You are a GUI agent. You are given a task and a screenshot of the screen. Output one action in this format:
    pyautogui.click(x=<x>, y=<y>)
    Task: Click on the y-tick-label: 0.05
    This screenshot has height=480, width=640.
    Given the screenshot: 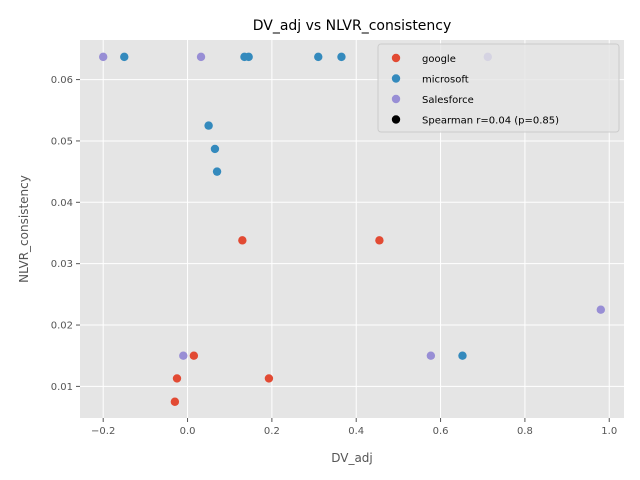 What is the action you would take?
    pyautogui.click(x=62, y=141)
    